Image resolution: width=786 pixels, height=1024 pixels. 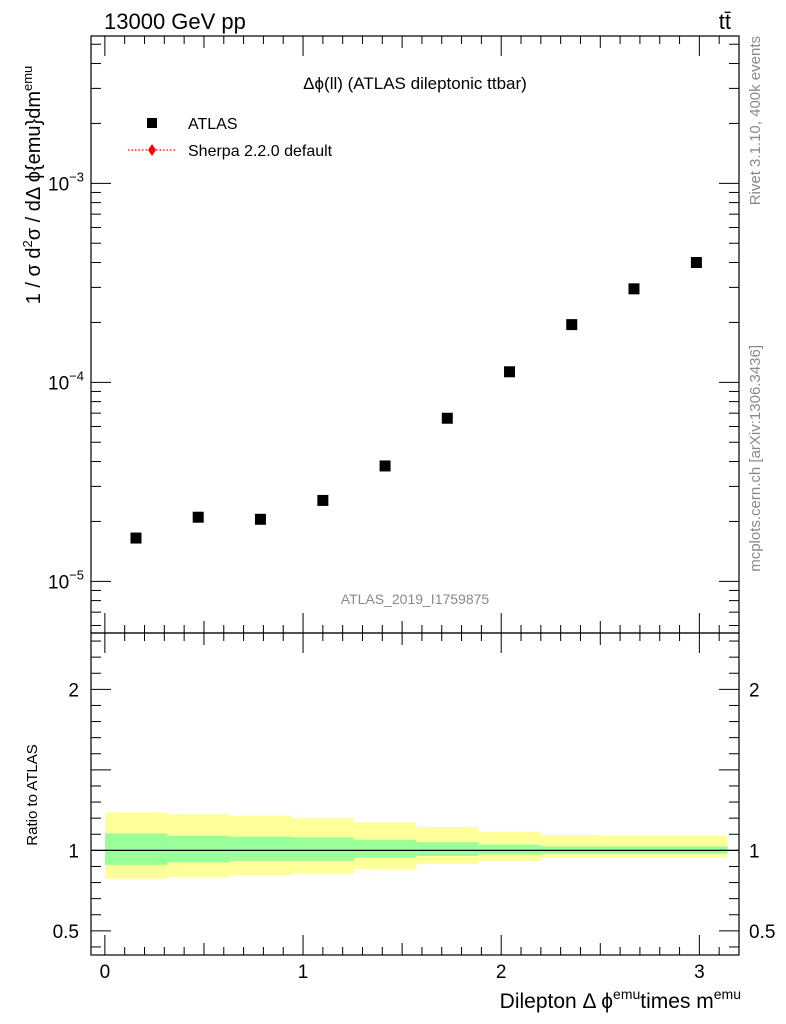 I want to click on main-y-tick-label: 10⁻³, so click(x=66, y=182).